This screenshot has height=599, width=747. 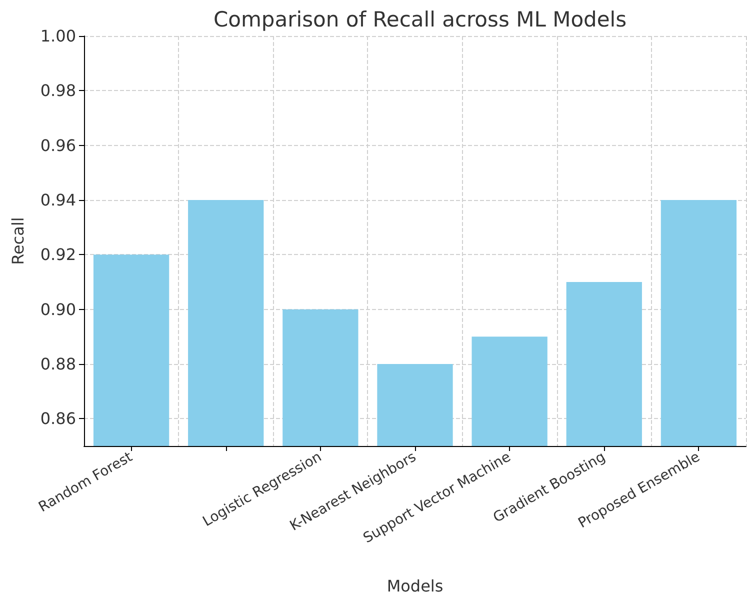 What do you see at coordinates (420, 20) in the screenshot?
I see `chart-title: Comparison of Recall across ML Models` at bounding box center [420, 20].